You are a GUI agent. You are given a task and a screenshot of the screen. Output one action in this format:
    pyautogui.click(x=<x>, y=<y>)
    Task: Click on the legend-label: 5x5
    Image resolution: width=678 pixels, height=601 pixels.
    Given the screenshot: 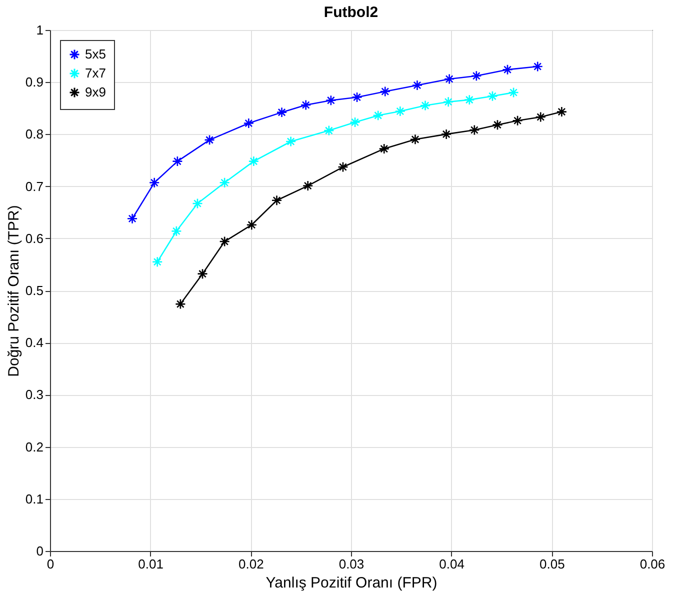 What is the action you would take?
    pyautogui.click(x=95, y=54)
    